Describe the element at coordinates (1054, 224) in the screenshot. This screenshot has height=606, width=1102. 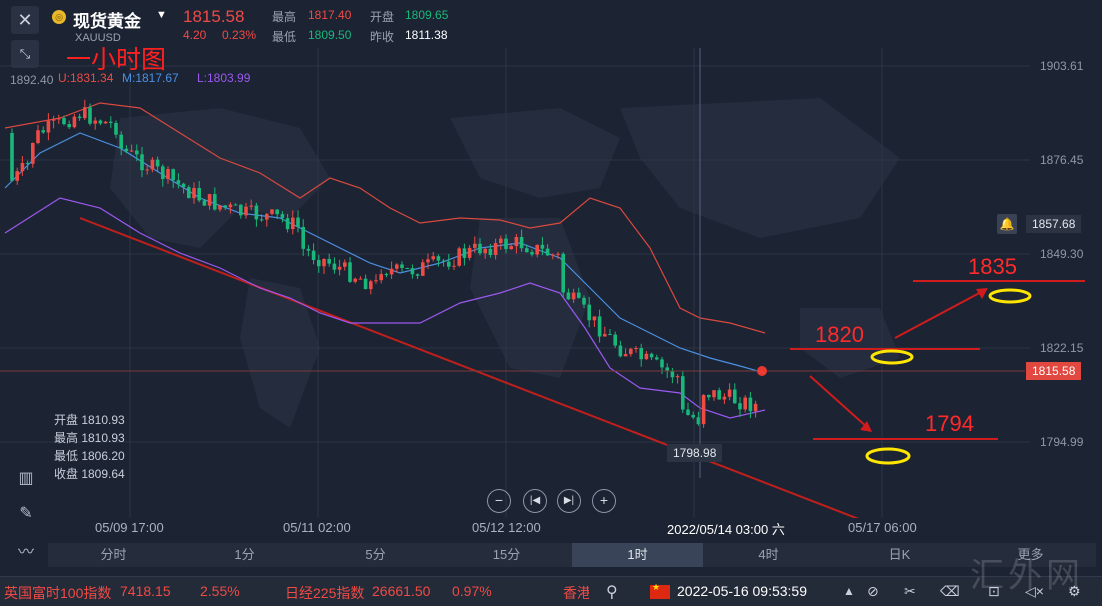
I see `alert-price-tag: 1857.68` at that location.